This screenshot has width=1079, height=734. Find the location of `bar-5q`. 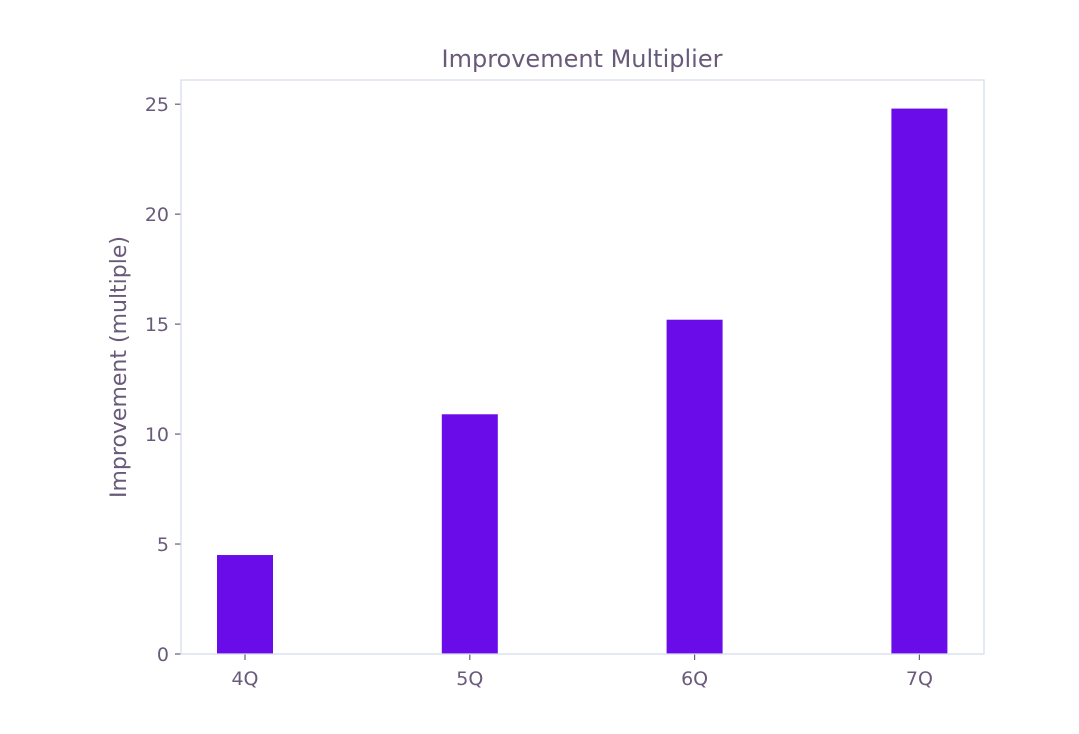

bar-5q is located at coordinates (469, 534).